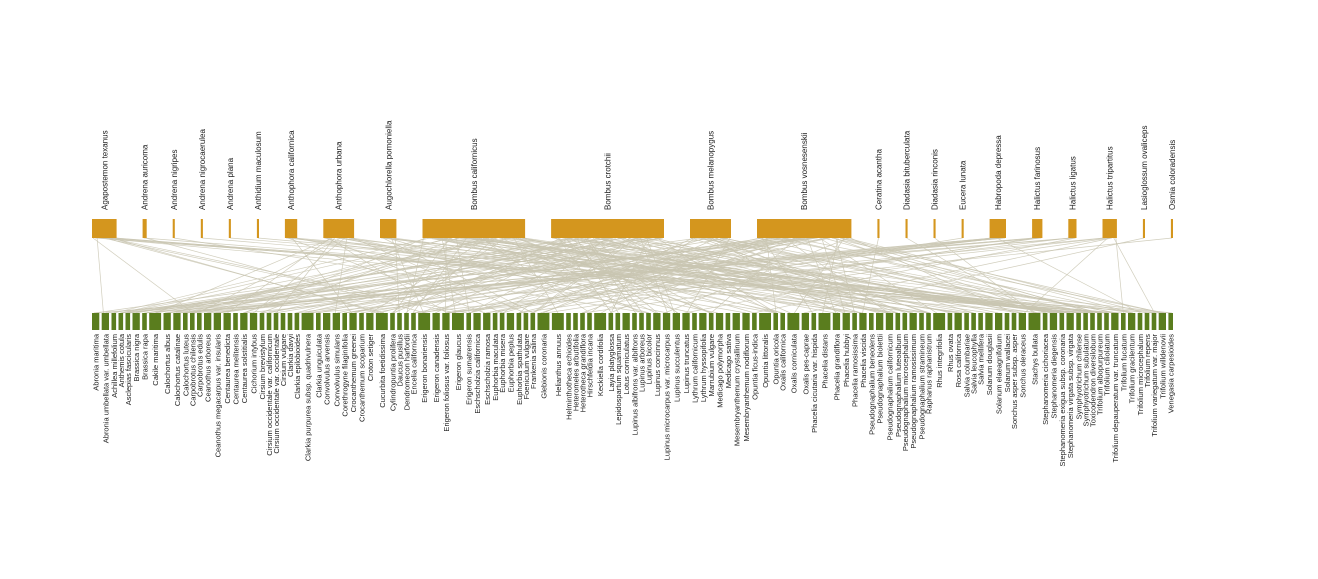 This screenshot has width=1318, height=579. Describe the element at coordinates (836, 275) in the screenshot. I see `link-bombus-vosnesenskii-pseudognaphalium-californicum` at that location.